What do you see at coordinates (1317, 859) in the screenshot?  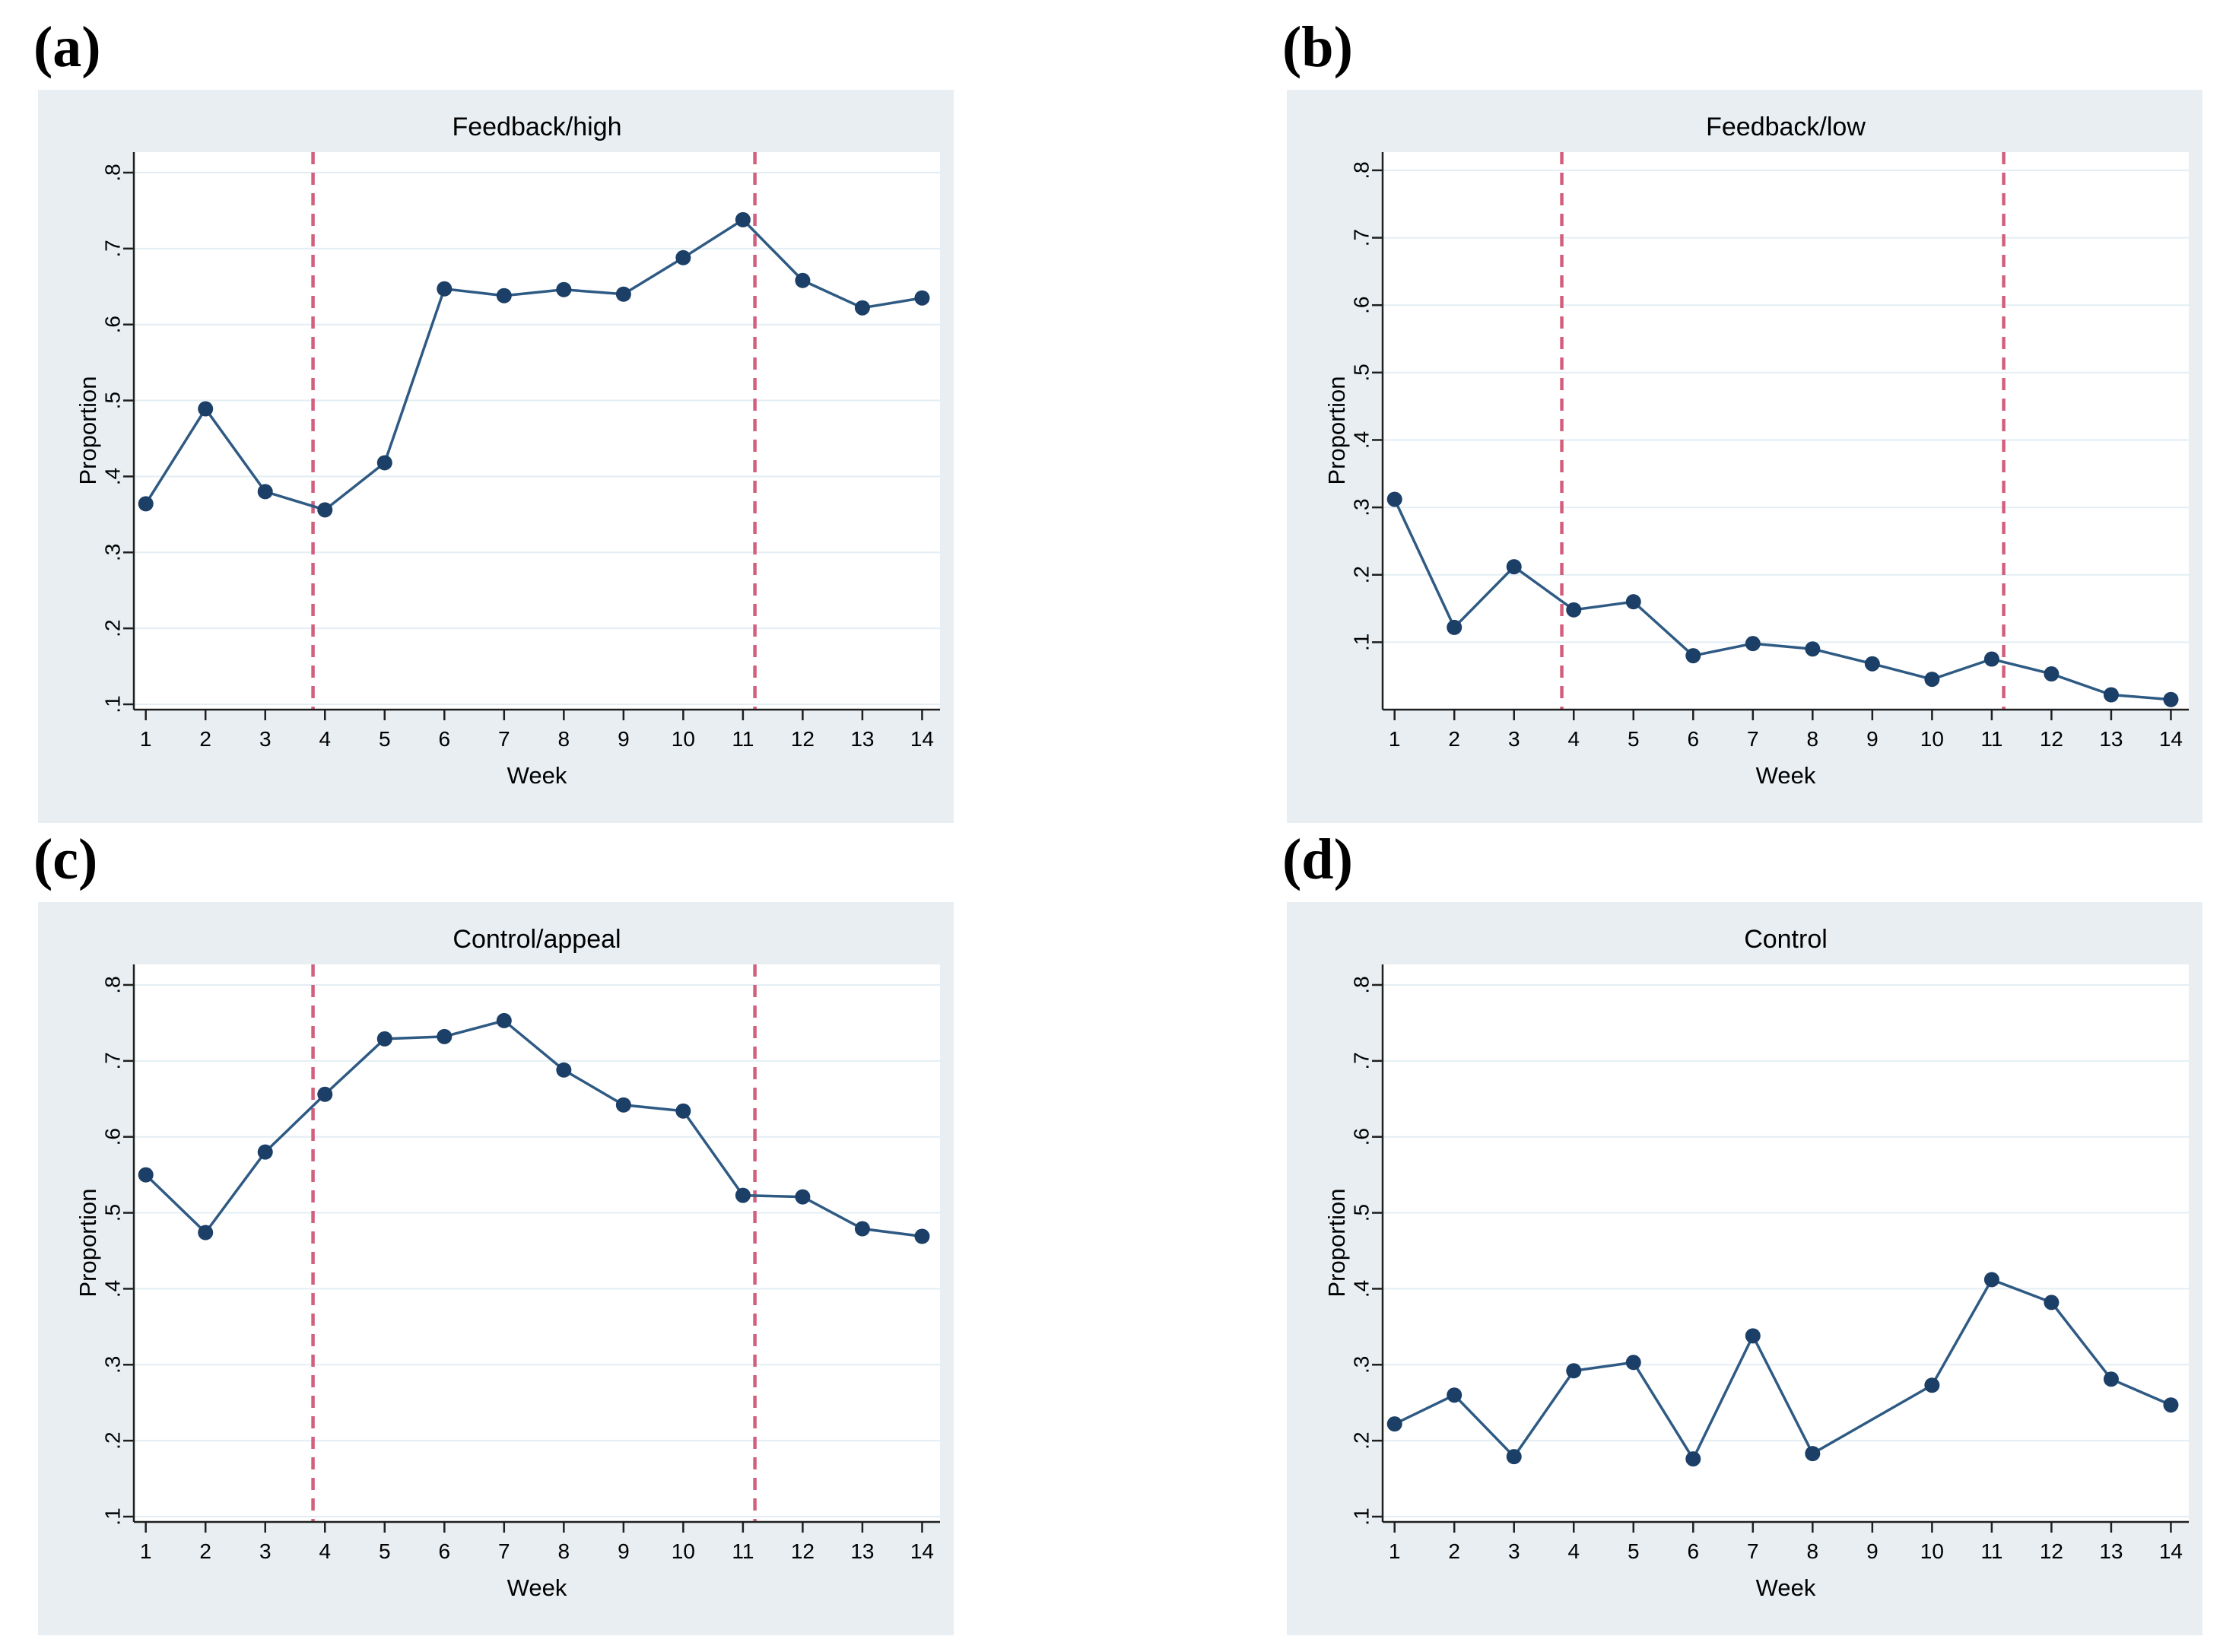 I see `panel-label-d: (d)` at bounding box center [1317, 859].